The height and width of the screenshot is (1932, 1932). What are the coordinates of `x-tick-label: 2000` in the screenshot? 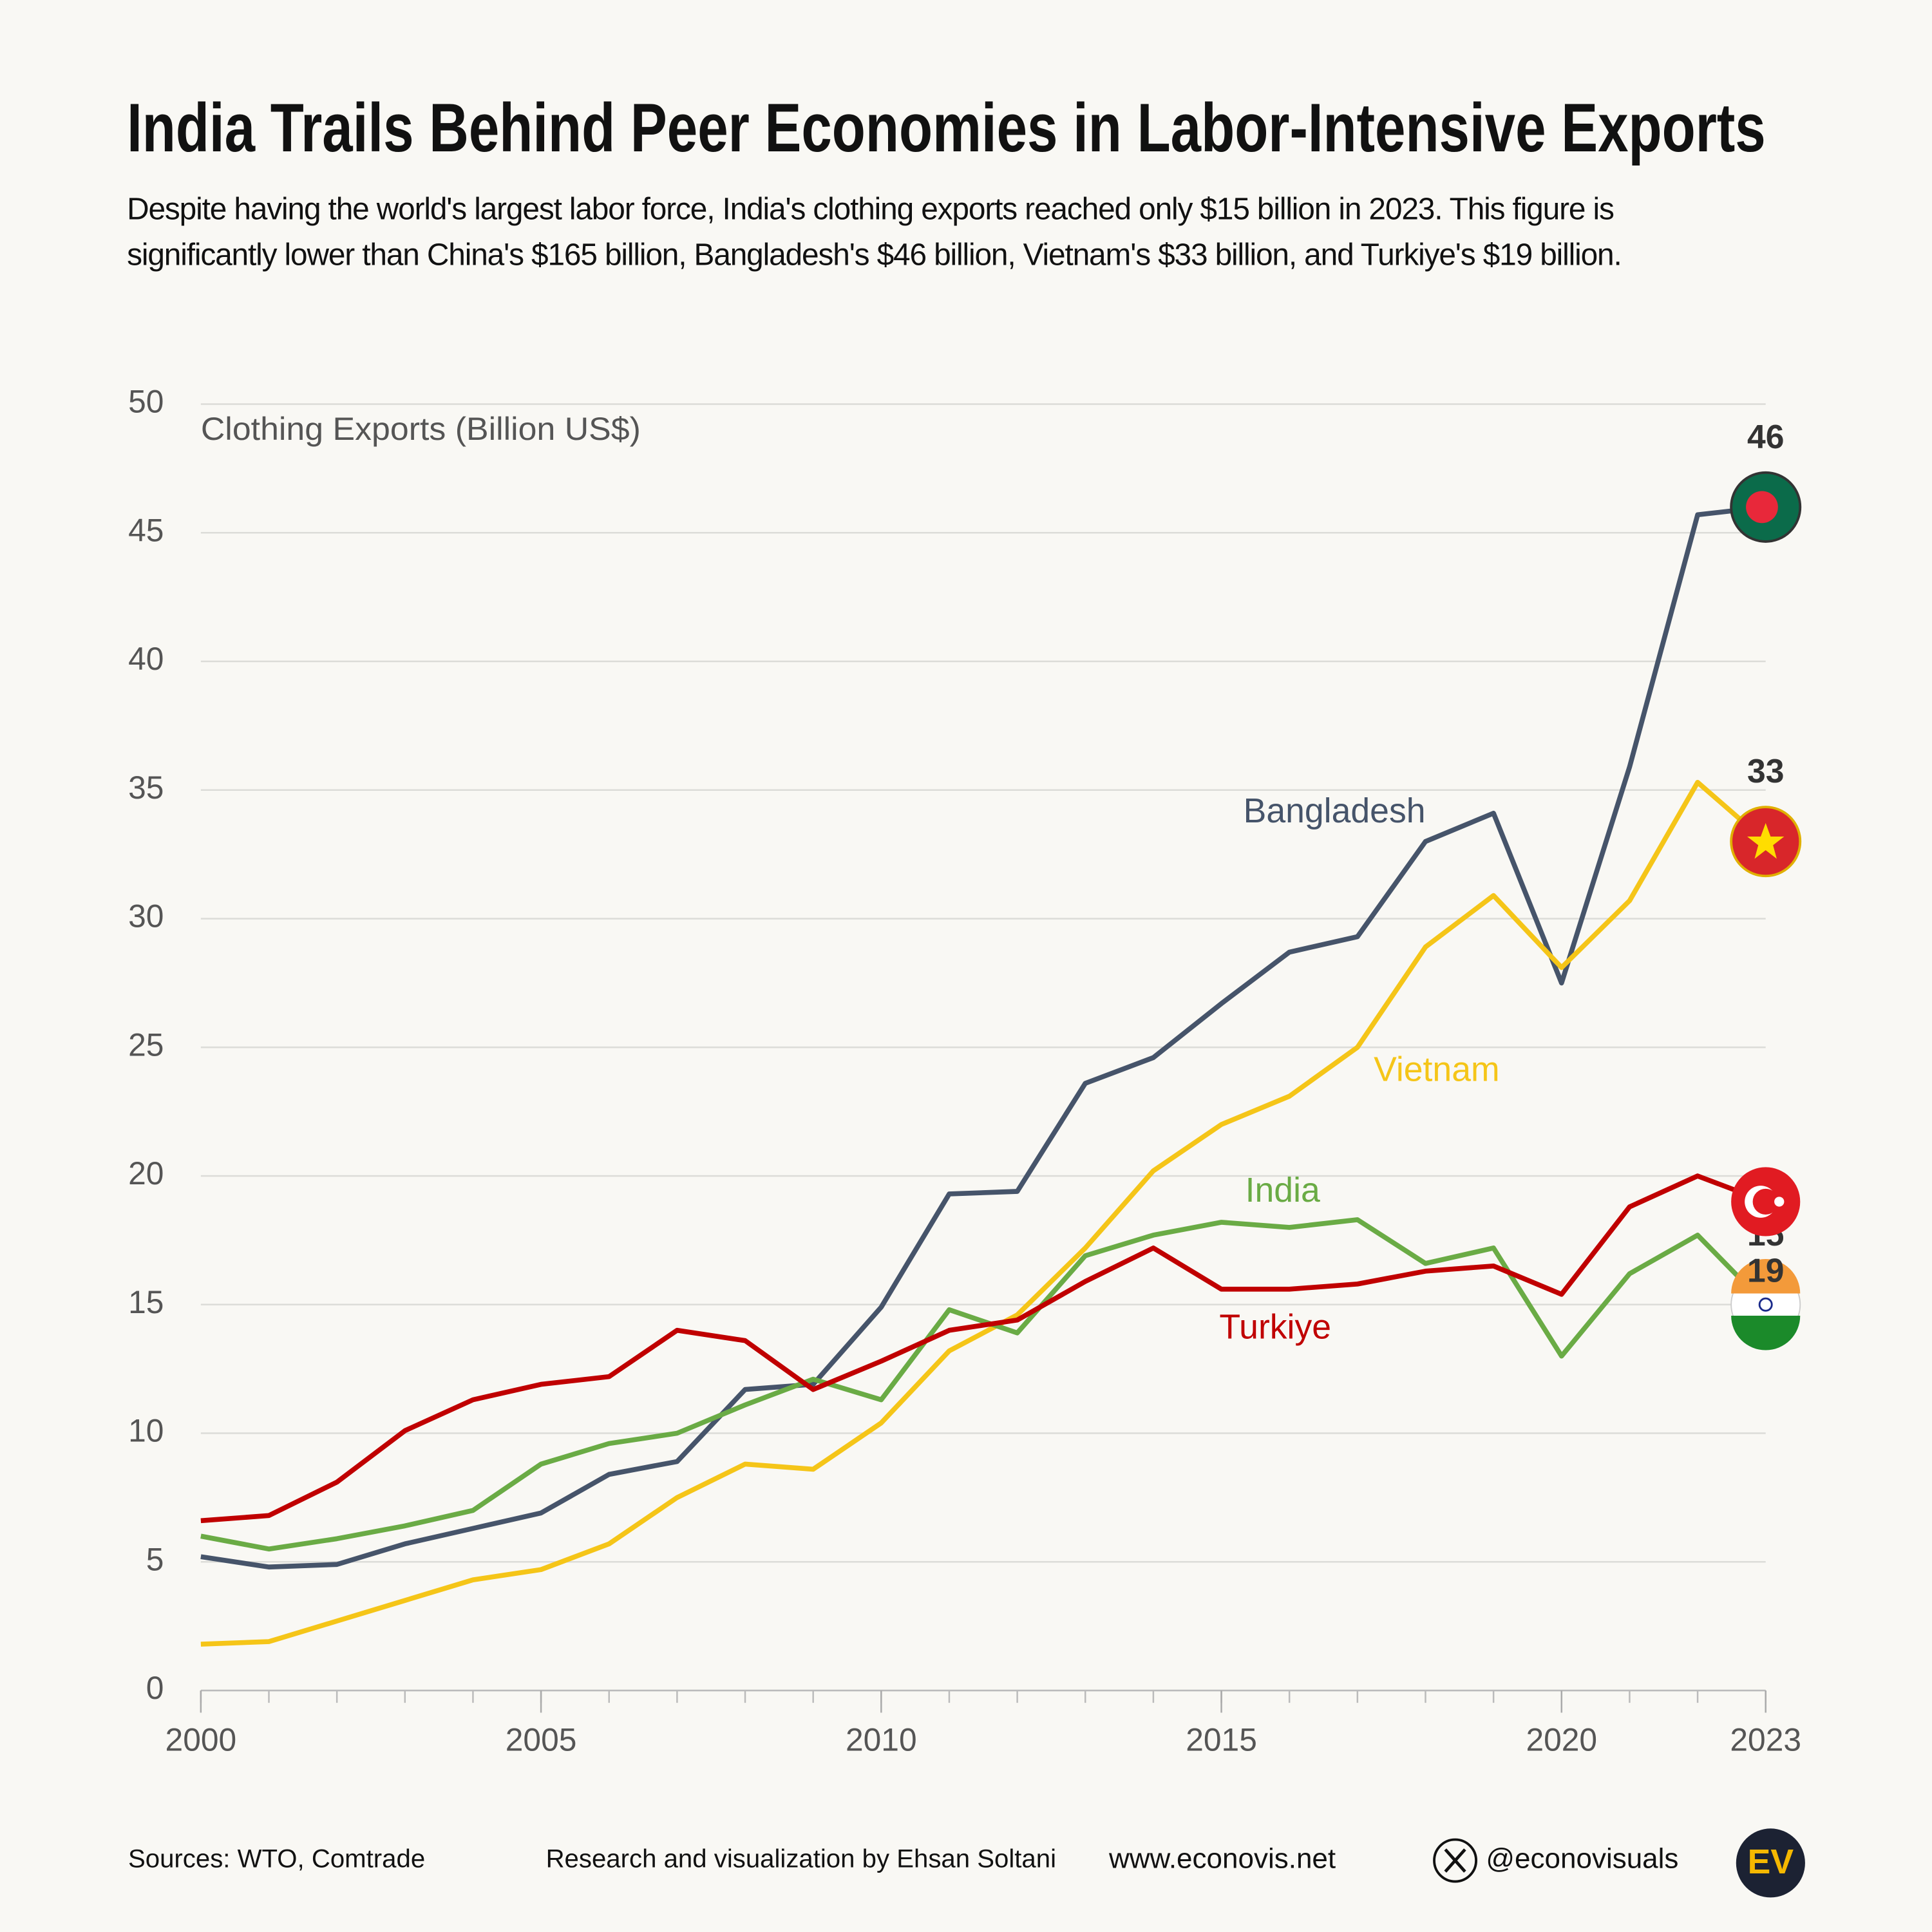 It's located at (201, 1739).